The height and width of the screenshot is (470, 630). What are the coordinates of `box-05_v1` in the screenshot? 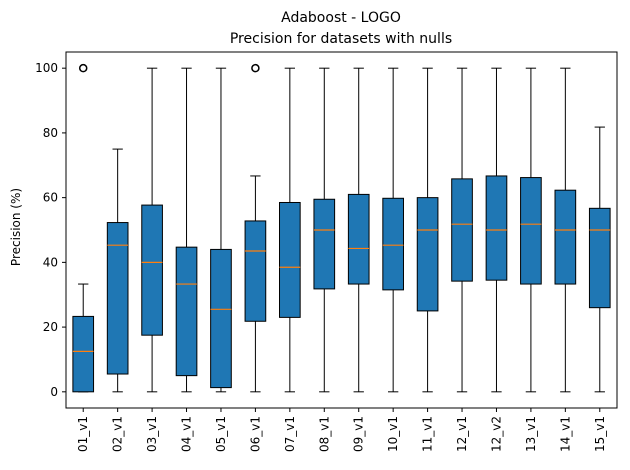 It's located at (221, 318).